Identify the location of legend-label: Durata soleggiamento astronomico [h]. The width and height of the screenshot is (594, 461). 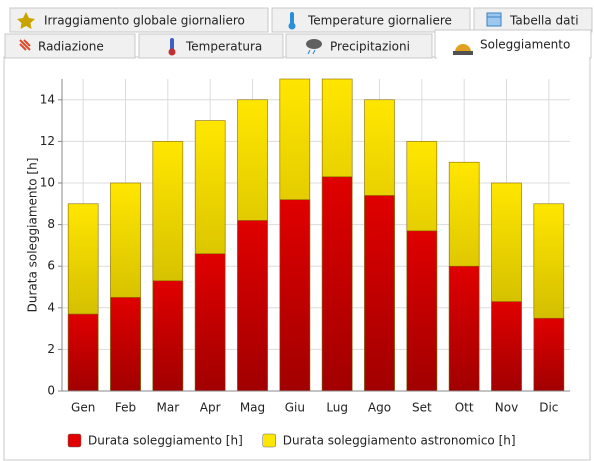
(399, 441).